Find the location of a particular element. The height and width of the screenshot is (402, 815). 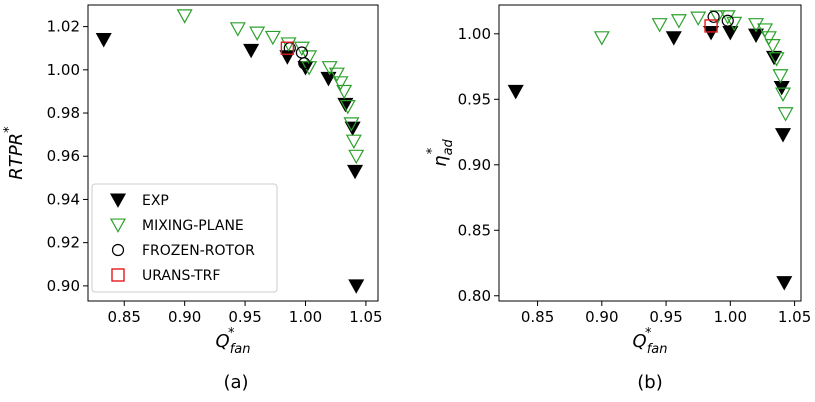

y-axis-label-sub: ad is located at coordinates (448, 146).